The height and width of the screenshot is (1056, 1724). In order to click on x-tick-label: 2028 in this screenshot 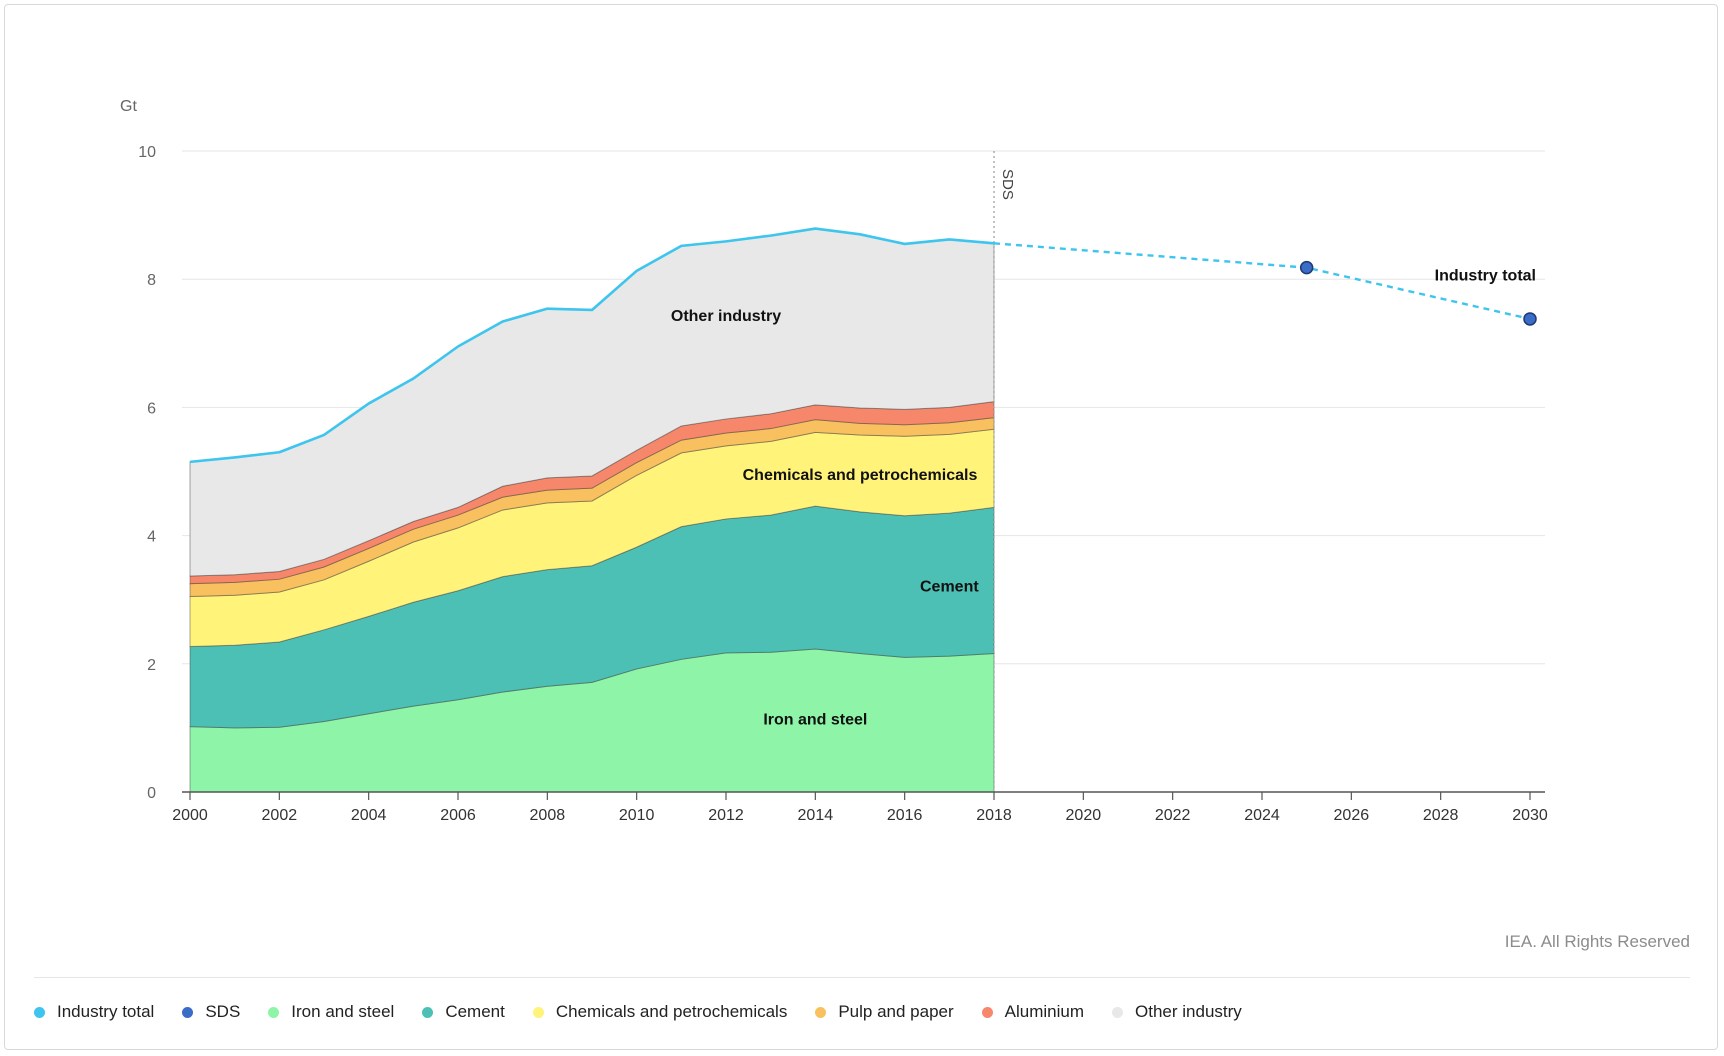, I will do `click(1441, 815)`.